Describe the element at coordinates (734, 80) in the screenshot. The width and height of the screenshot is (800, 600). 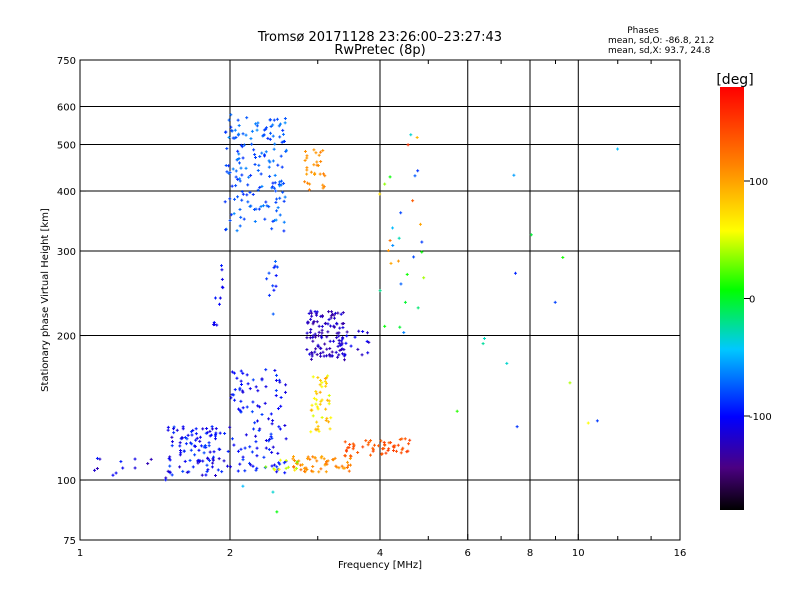
I see `colorbar-label: [deg]` at that location.